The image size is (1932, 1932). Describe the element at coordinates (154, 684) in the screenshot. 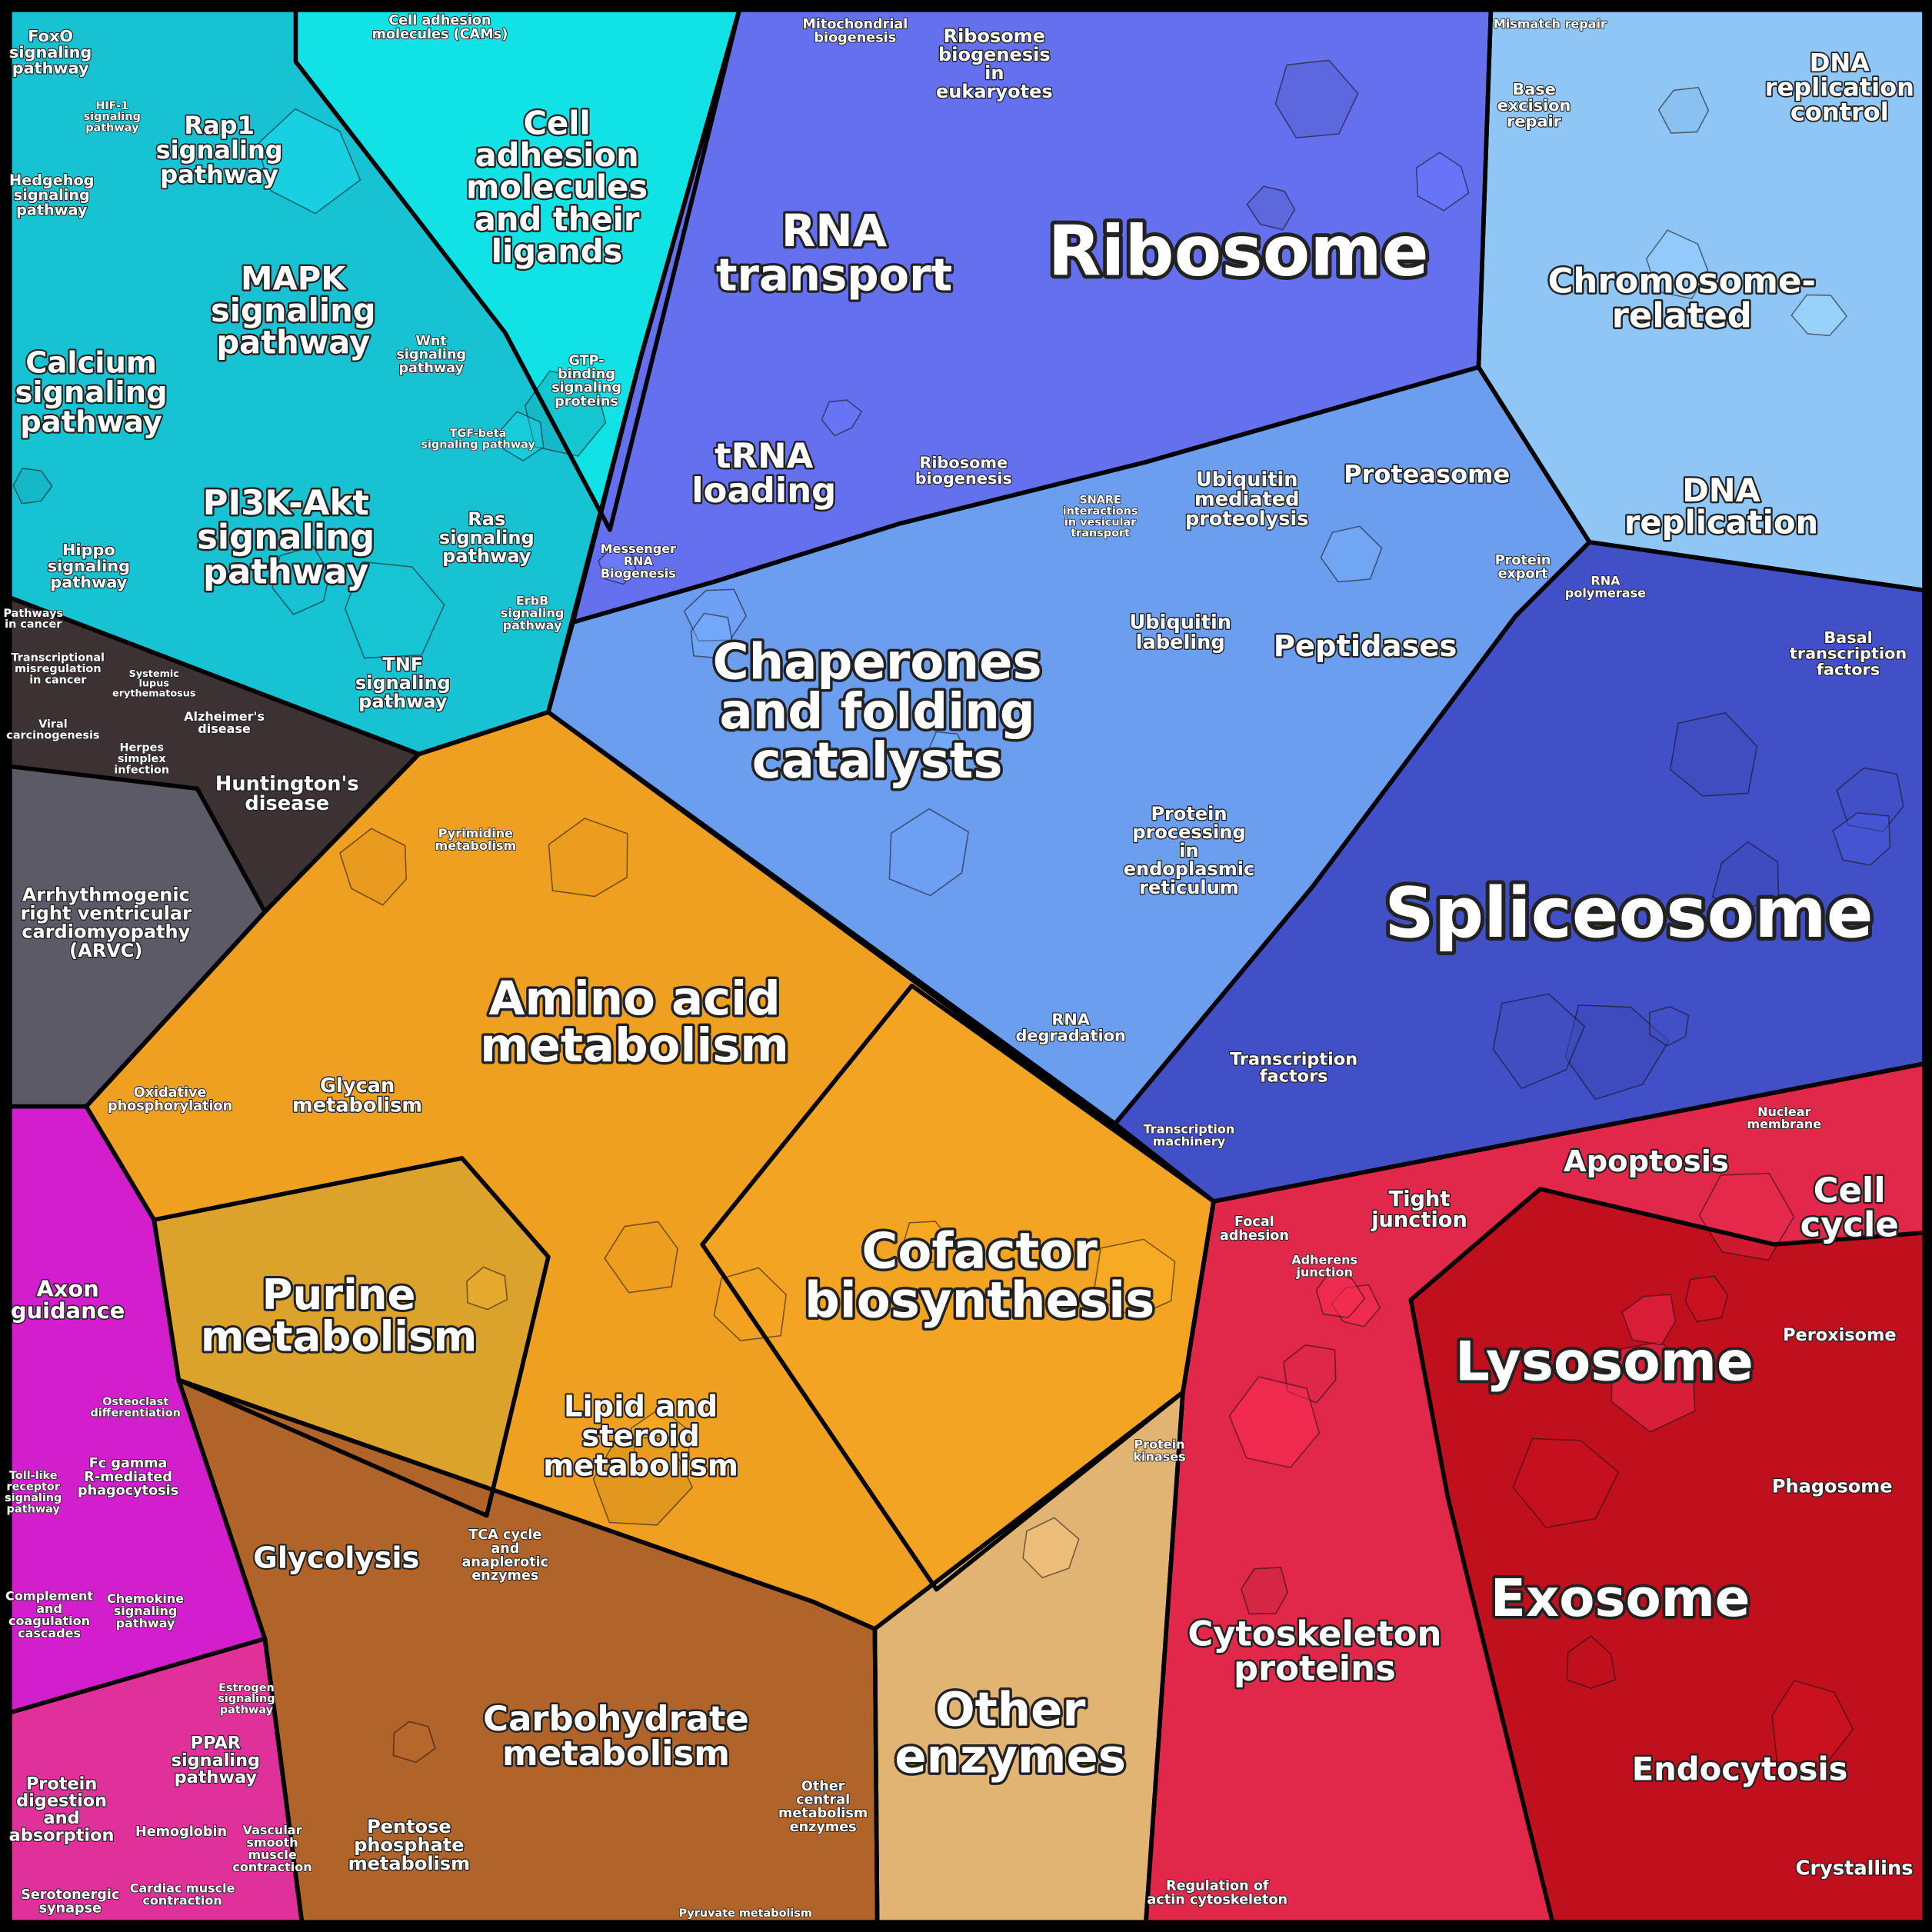

I see `region-label: lupus` at that location.